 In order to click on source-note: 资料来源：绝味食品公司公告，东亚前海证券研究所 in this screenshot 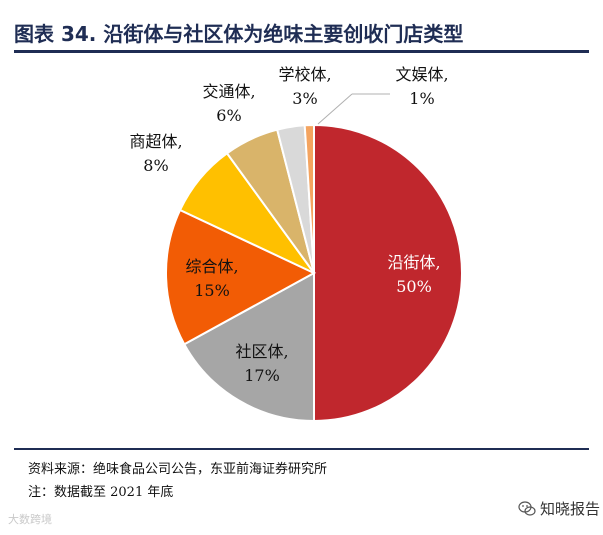, I will do `click(178, 469)`.